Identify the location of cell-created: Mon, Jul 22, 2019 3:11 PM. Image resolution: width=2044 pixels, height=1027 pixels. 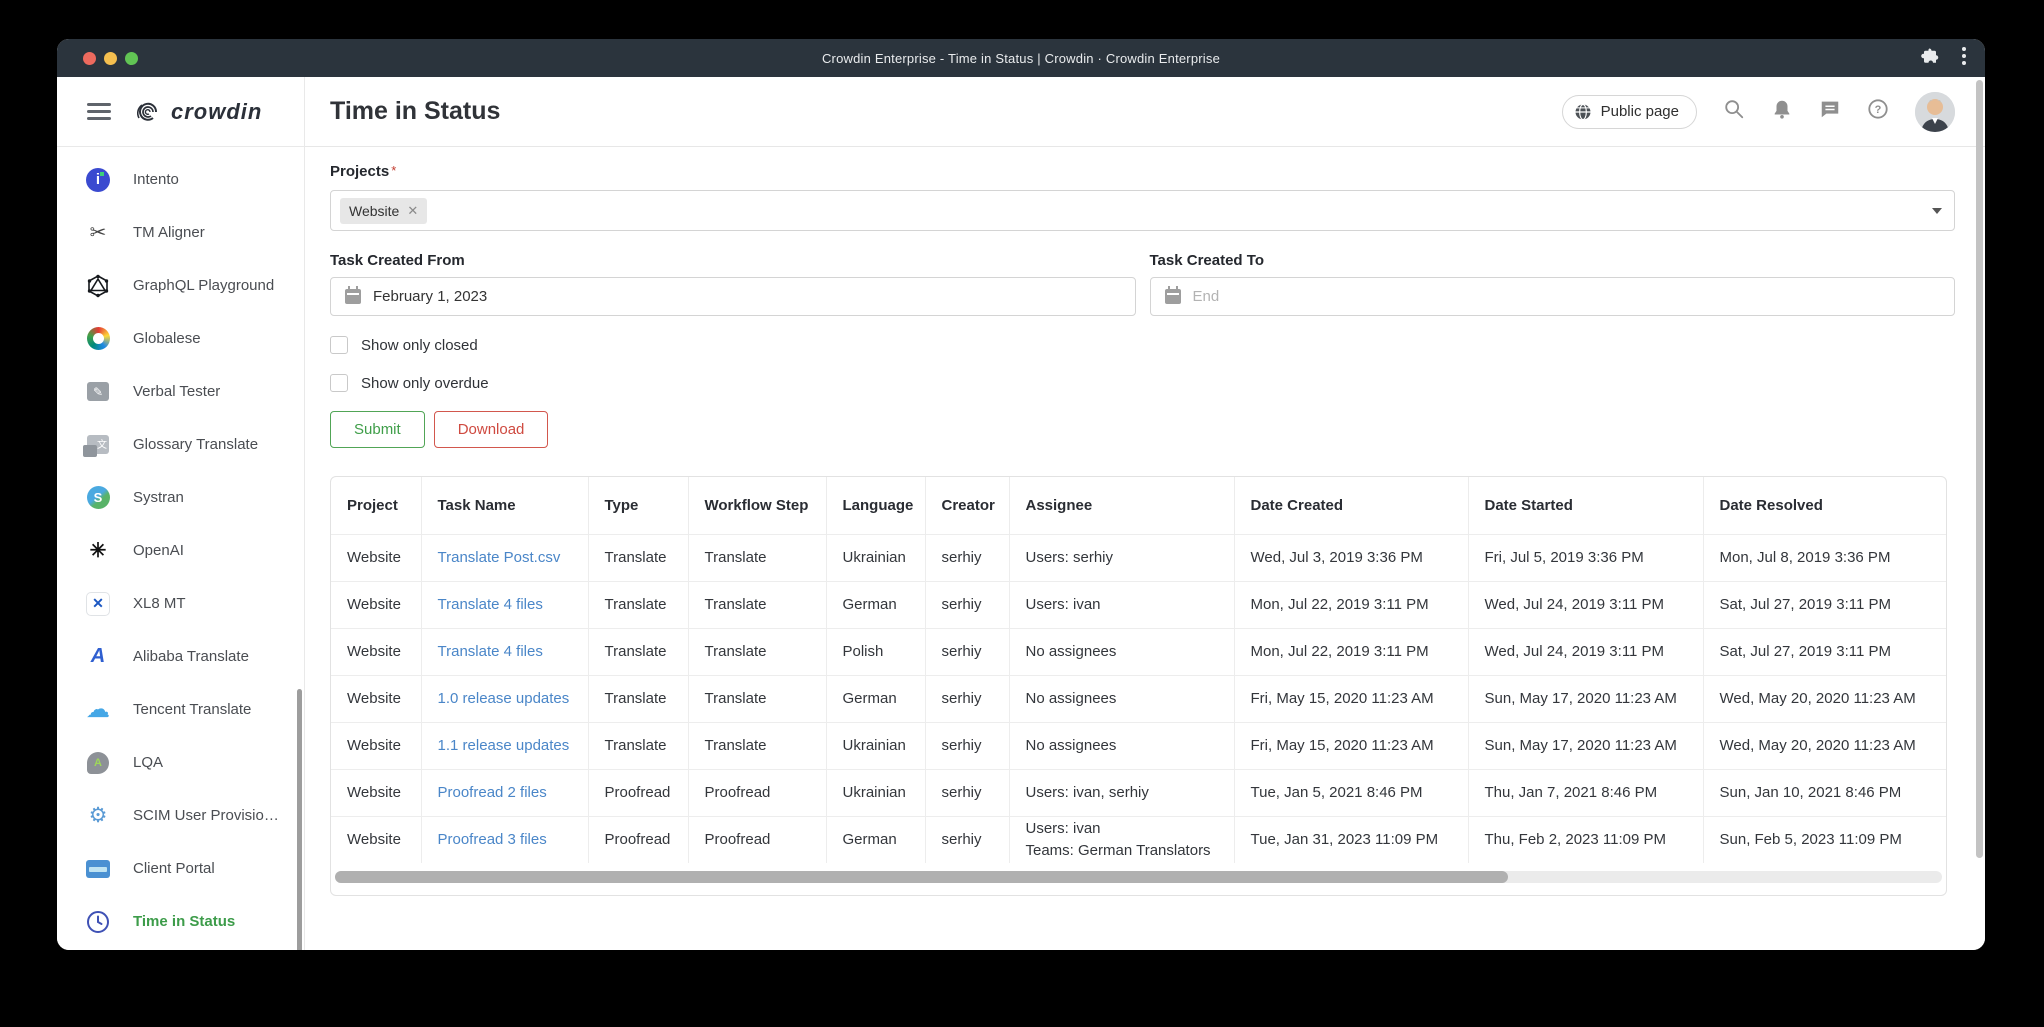
(1350, 604).